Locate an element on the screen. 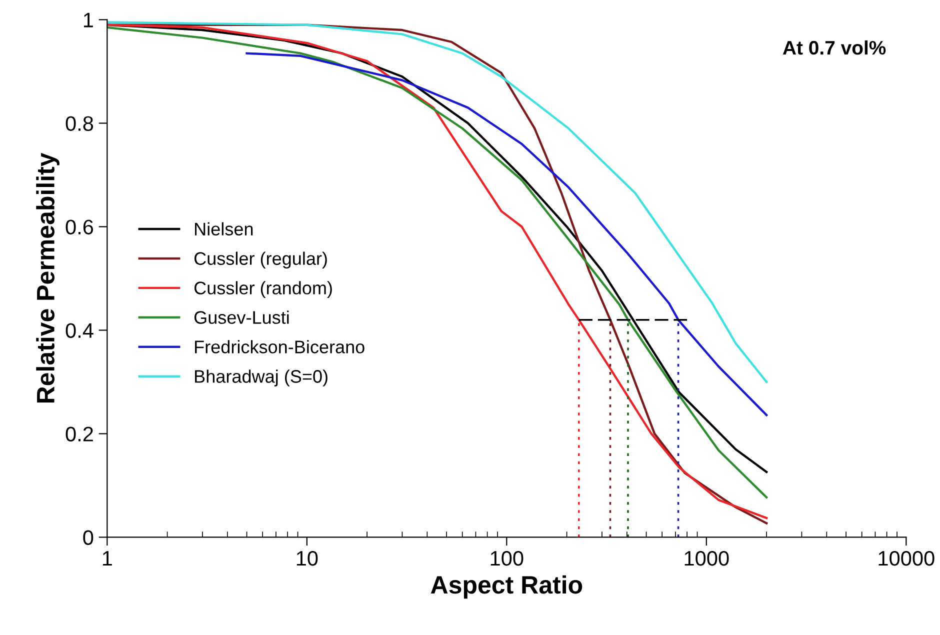  legend-label: Cussler (random) is located at coordinates (263, 289).